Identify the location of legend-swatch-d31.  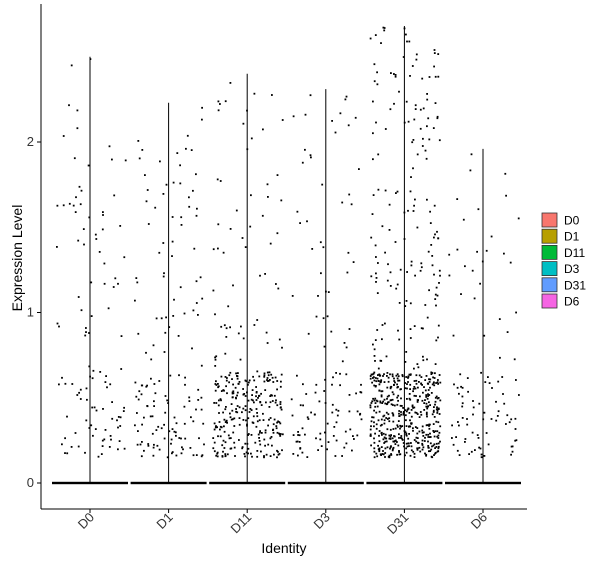
(549, 285).